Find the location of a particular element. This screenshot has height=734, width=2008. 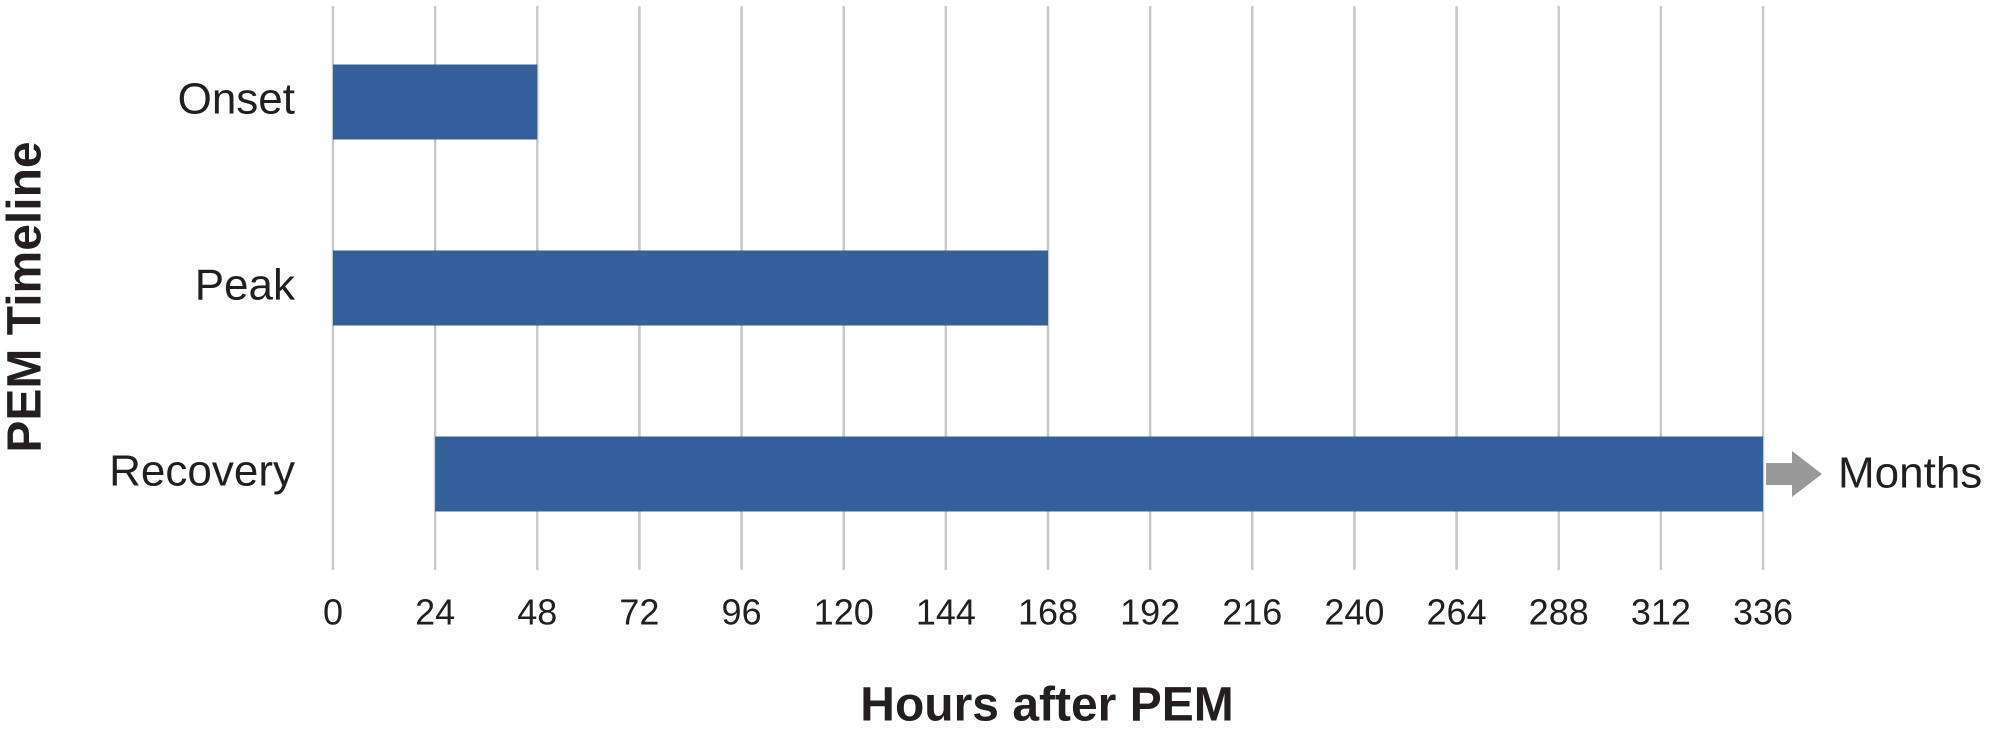

x-tick-label: 216 is located at coordinates (1252, 612).